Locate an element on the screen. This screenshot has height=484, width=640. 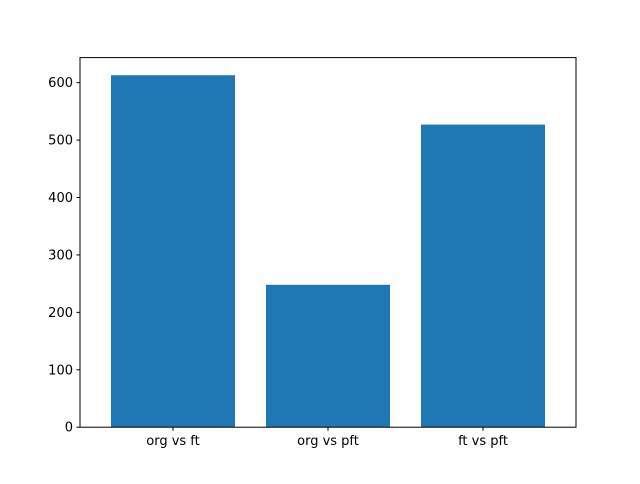
y-tick-label: 0 is located at coordinates (69, 428).